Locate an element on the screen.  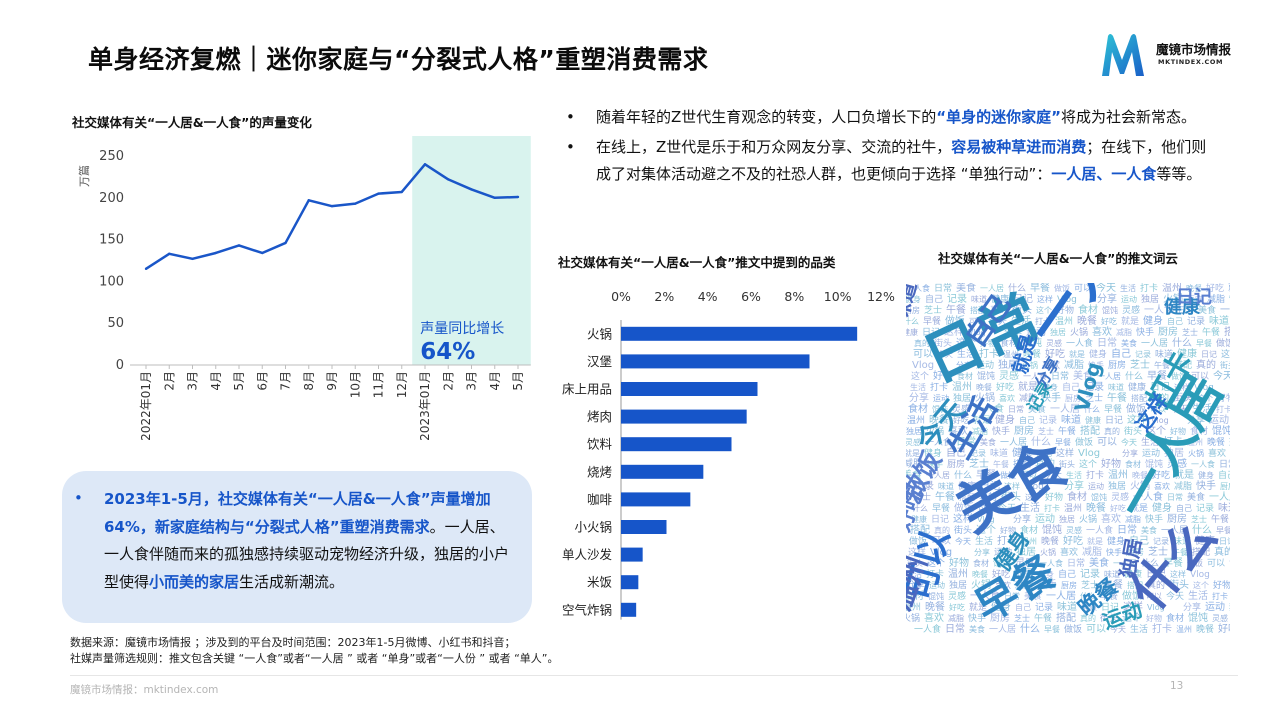
x-tick-label: 8% is located at coordinates (794, 296).